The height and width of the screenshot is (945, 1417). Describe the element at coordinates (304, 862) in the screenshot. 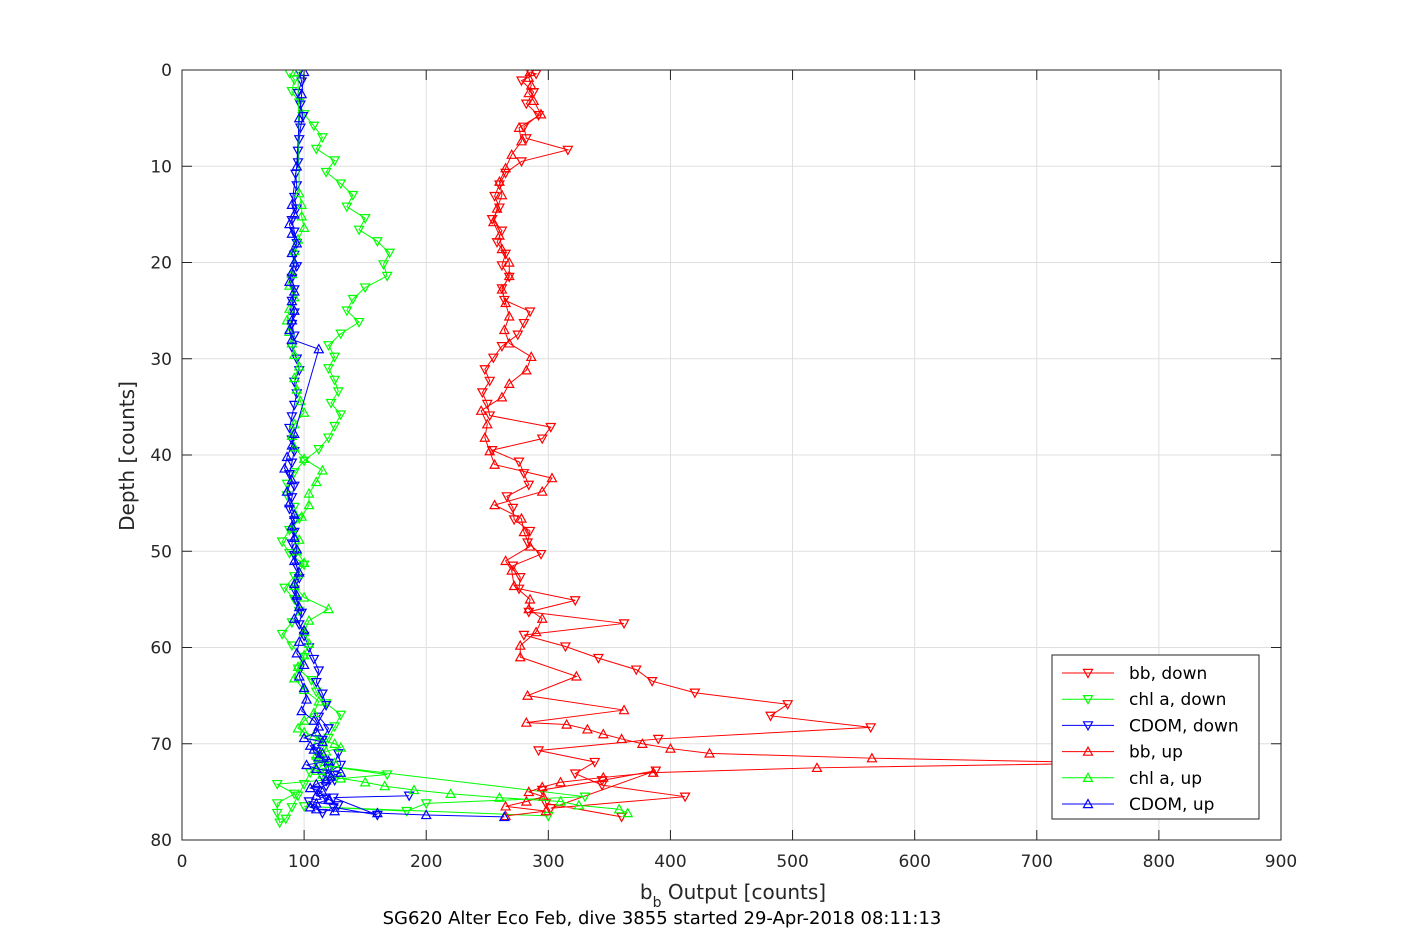

I see `x-tick-label: 100` at that location.